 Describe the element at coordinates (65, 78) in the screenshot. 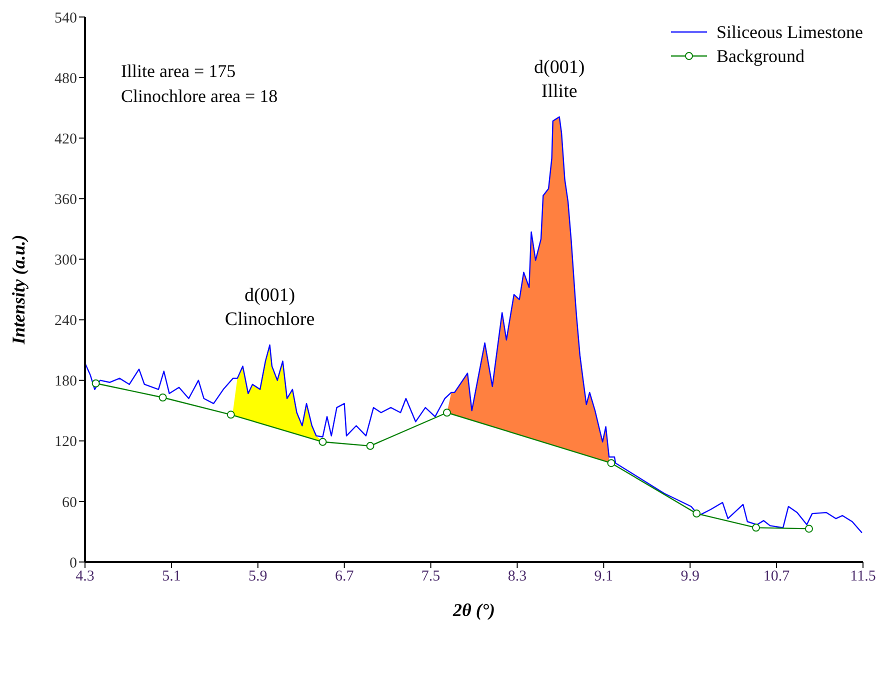

I see `y-tick-label: 480` at that location.